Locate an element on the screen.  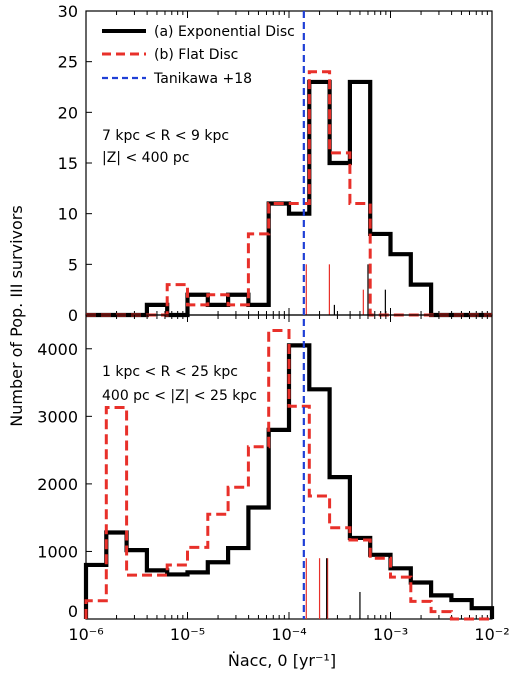
legend-label-flat: (b) Flat Disc is located at coordinates (196, 55).